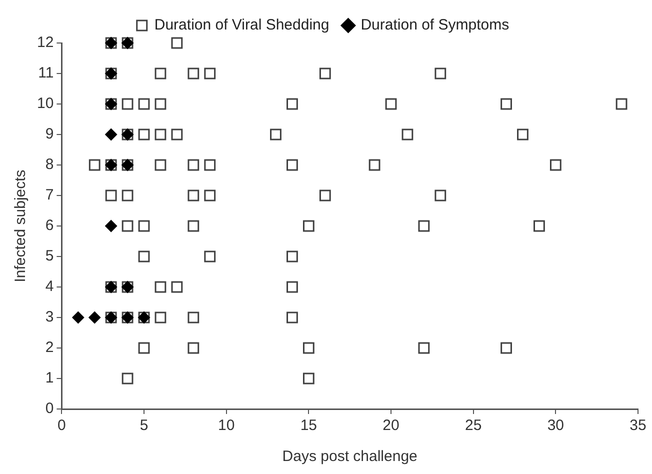 The height and width of the screenshot is (474, 652). Describe the element at coordinates (242, 25) in the screenshot. I see `legend-label: Duration of Viral Shedding` at that location.